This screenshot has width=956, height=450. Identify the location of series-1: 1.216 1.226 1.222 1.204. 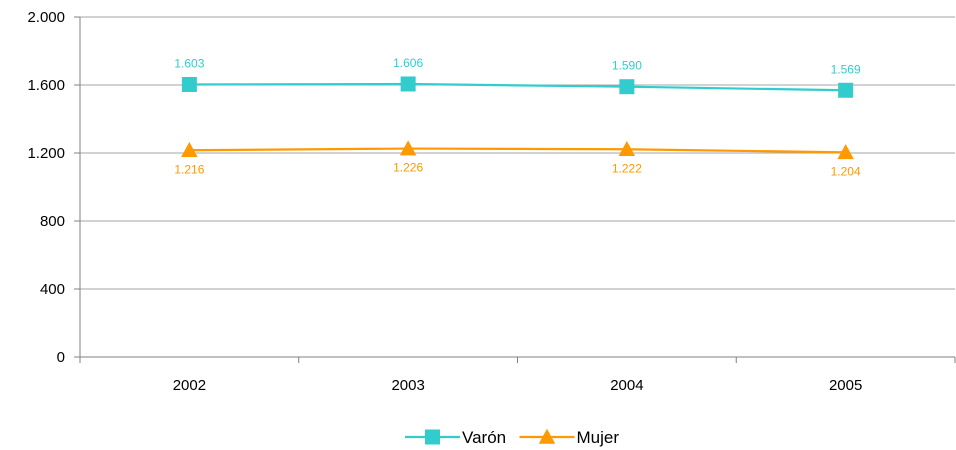
(517, 159).